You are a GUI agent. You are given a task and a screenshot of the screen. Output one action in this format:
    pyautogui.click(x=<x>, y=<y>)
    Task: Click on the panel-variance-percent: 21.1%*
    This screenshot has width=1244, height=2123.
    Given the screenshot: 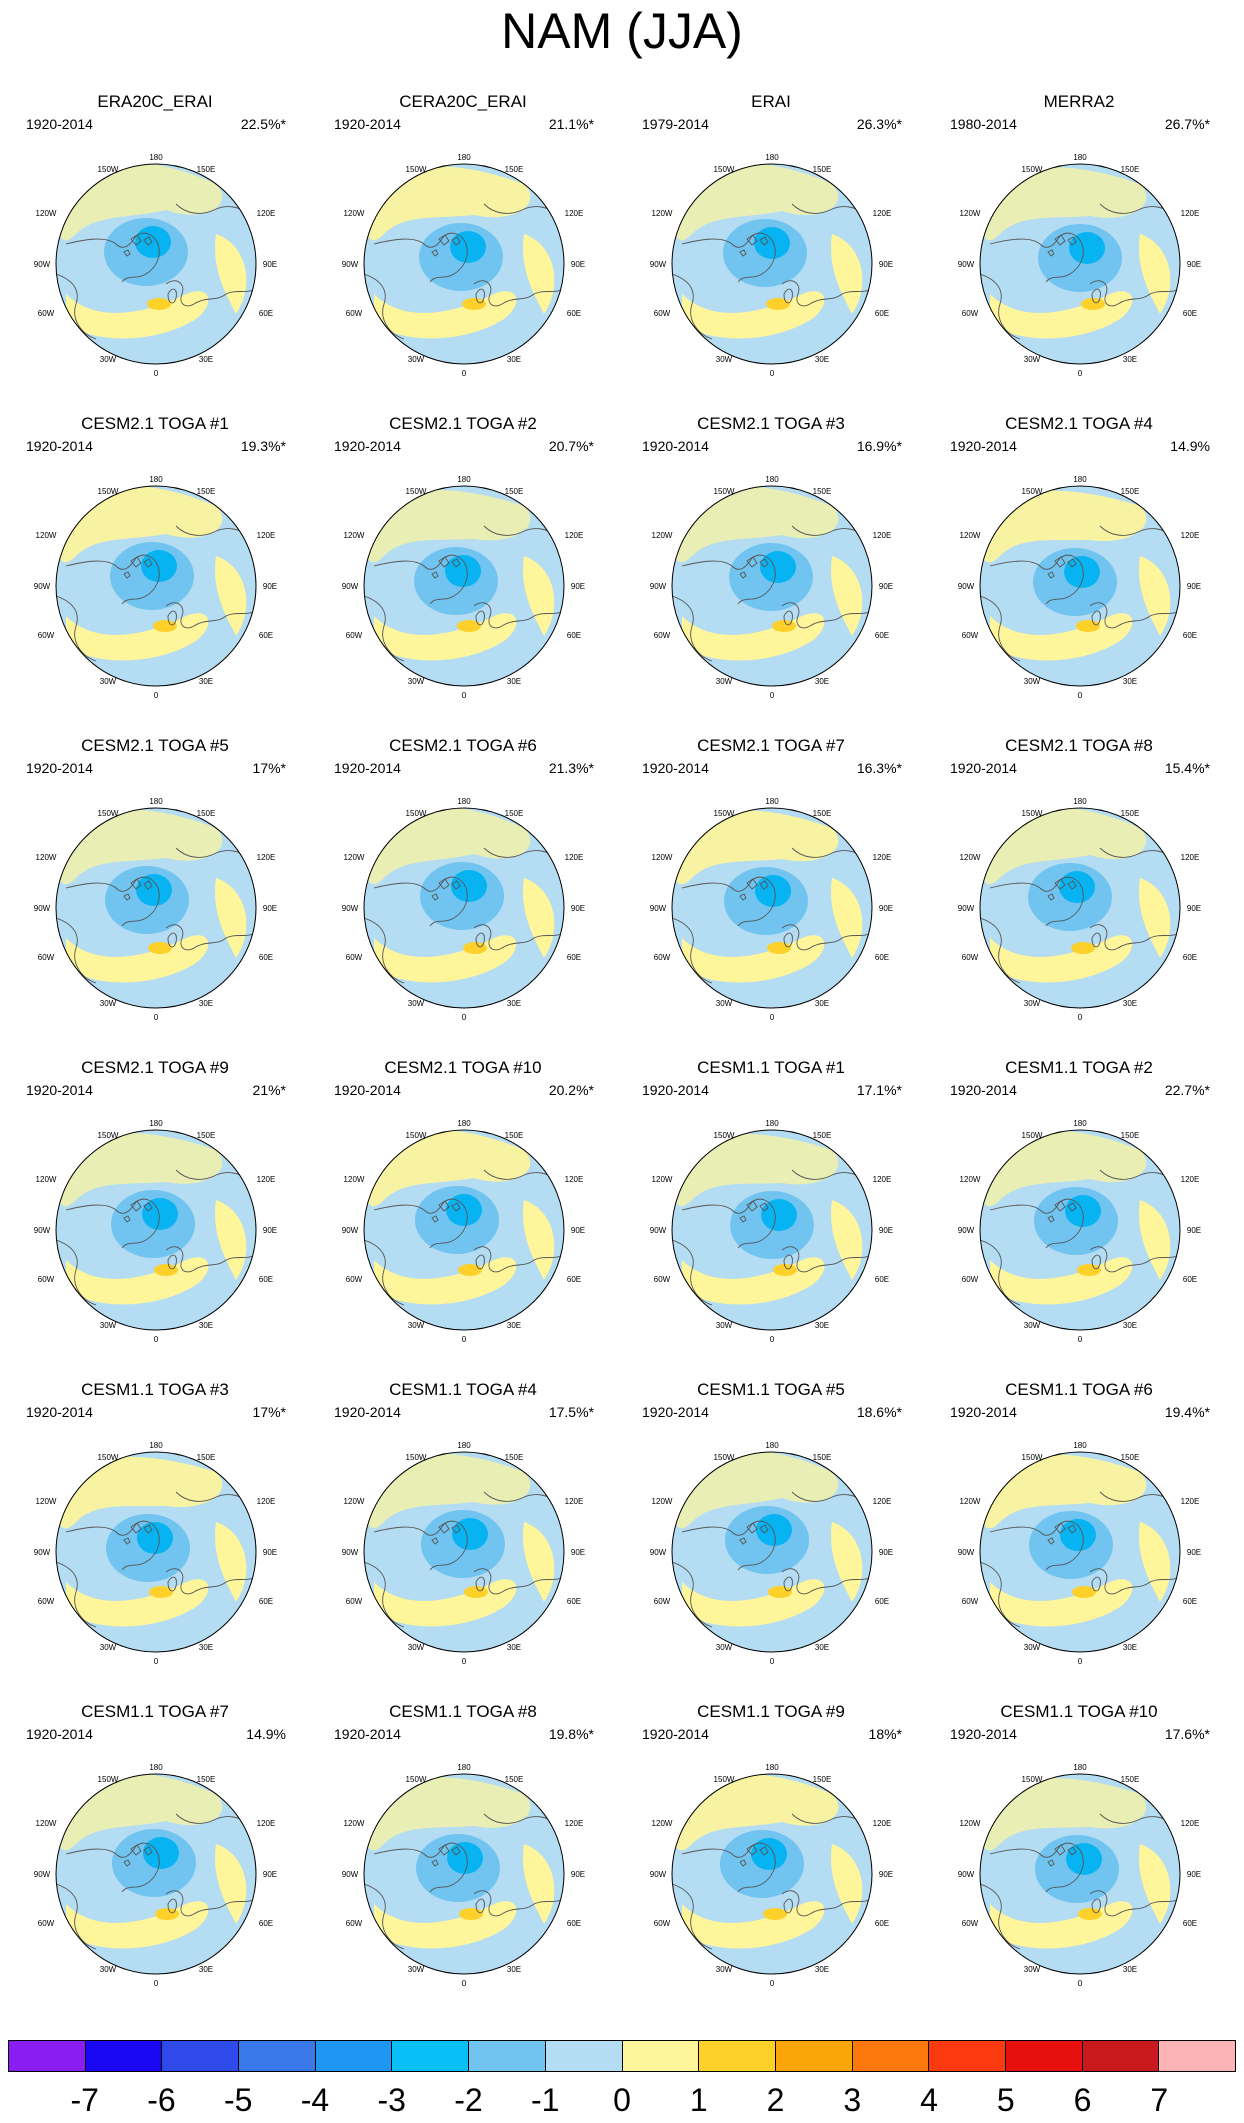 What is the action you would take?
    pyautogui.click(x=571, y=124)
    